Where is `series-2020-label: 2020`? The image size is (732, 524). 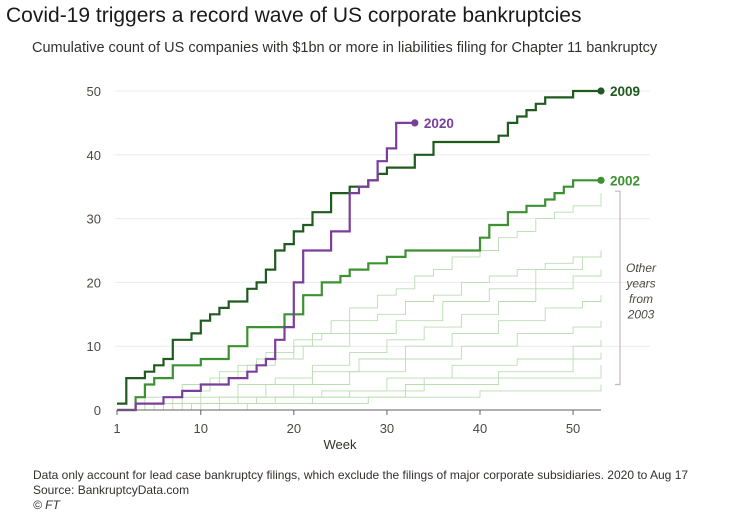
series-2020-label: 2020 is located at coordinates (439, 123).